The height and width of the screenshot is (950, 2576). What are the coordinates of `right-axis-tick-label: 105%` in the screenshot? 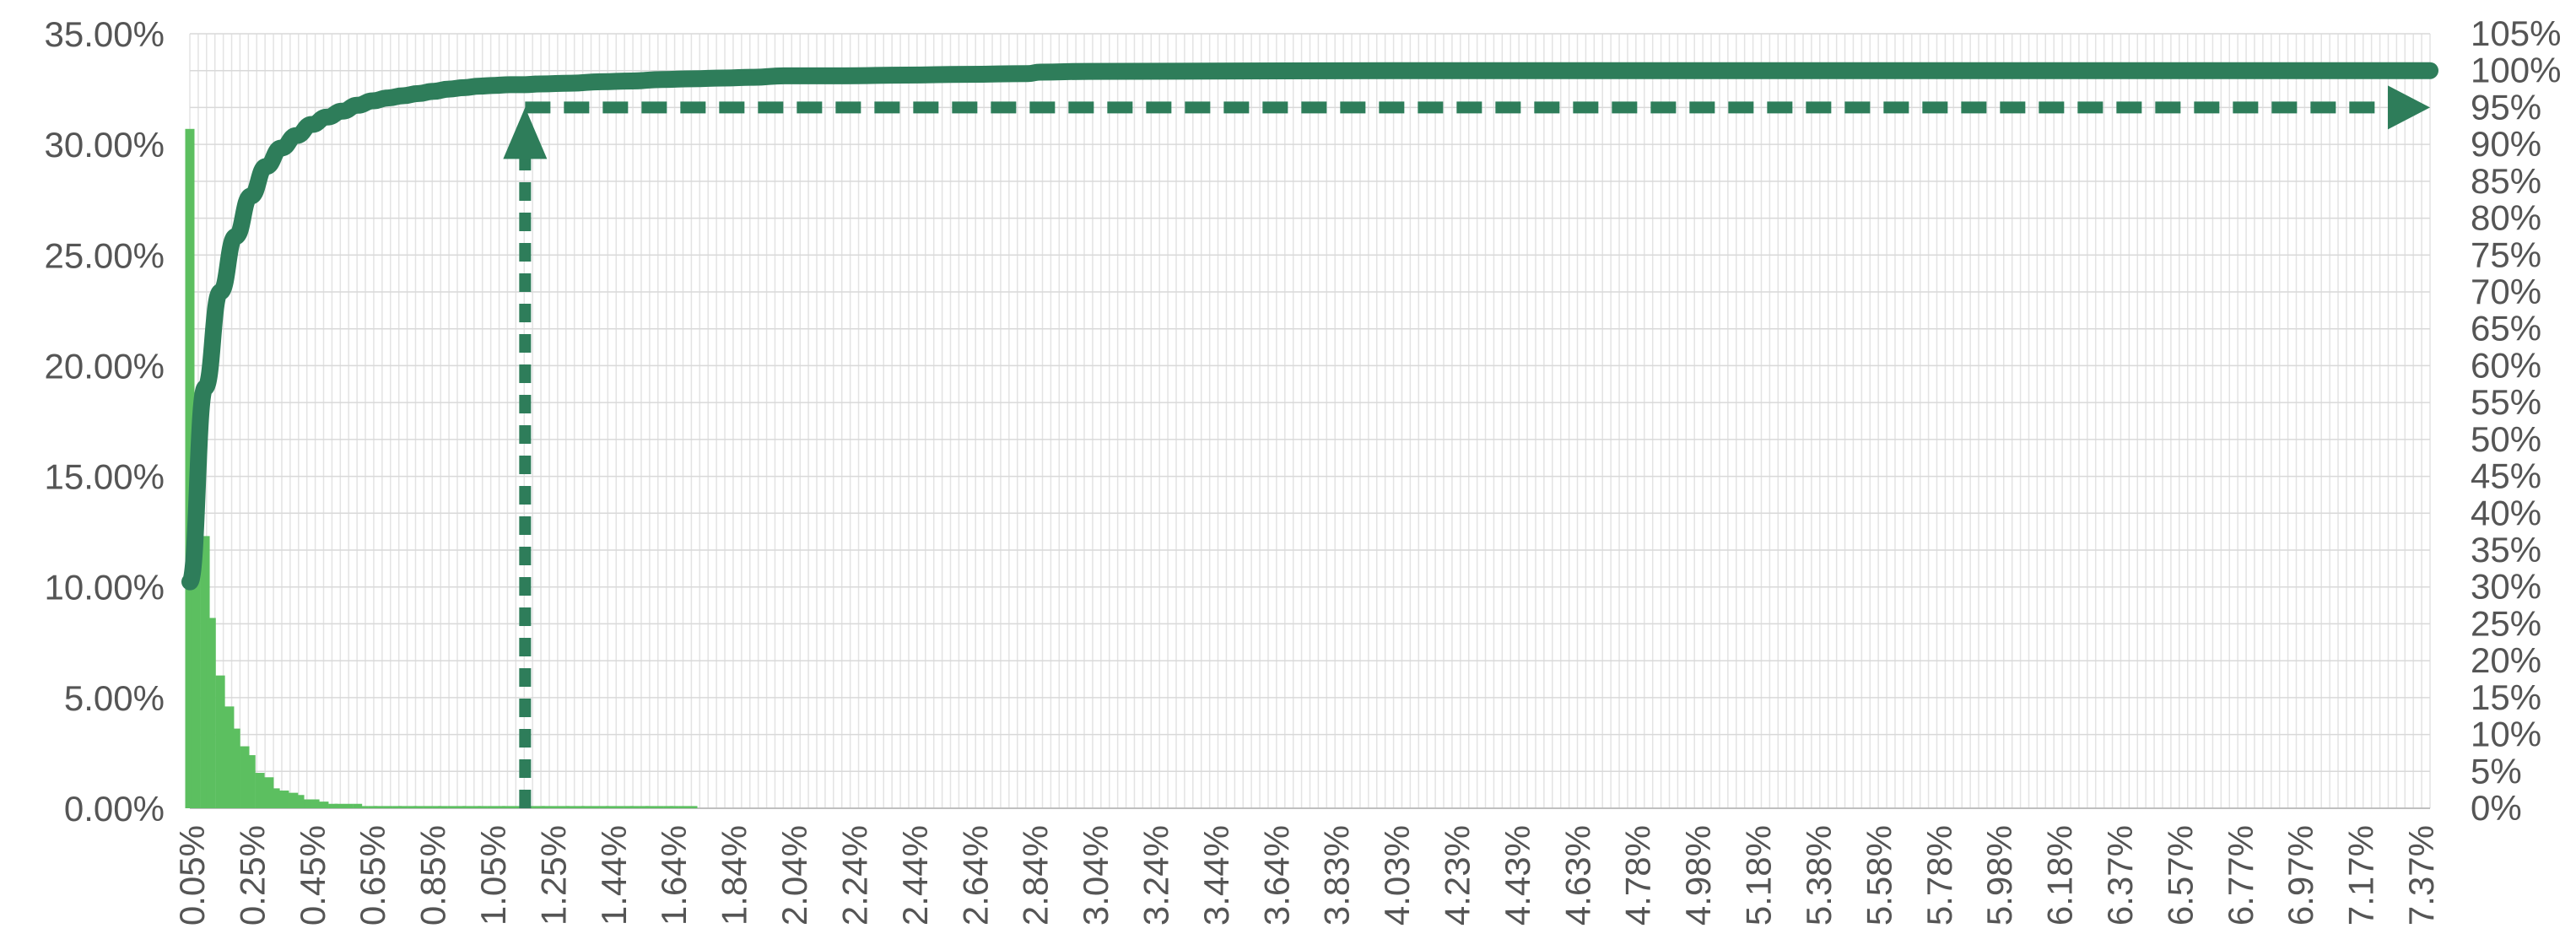 It's located at (2516, 33).